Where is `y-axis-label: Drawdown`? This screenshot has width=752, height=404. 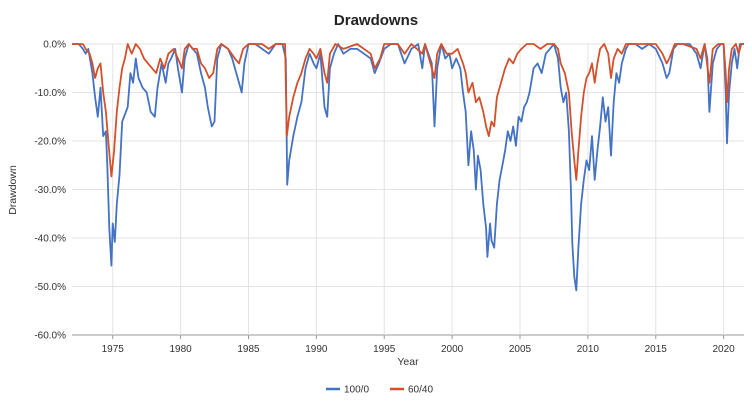 y-axis-label: Drawdown is located at coordinates (13, 190).